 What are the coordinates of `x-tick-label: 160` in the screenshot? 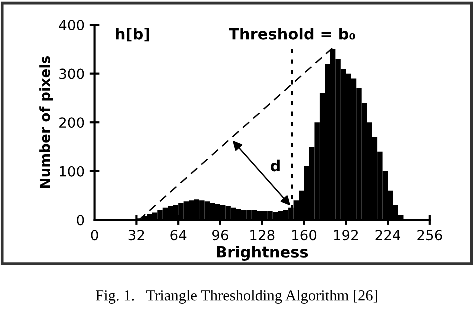 It's located at (304, 235).